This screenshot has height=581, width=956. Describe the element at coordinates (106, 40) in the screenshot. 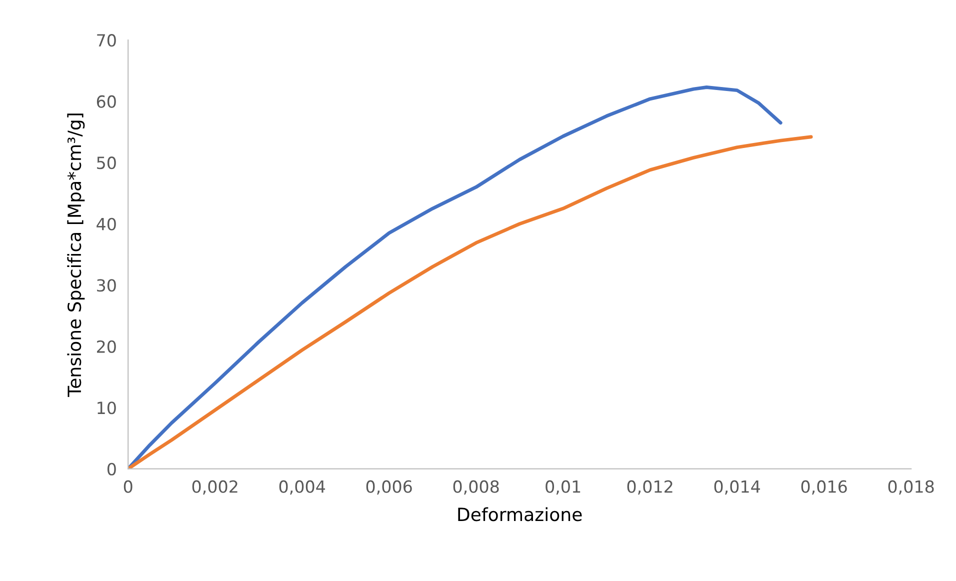

I see `y-tick-label: 70` at that location.